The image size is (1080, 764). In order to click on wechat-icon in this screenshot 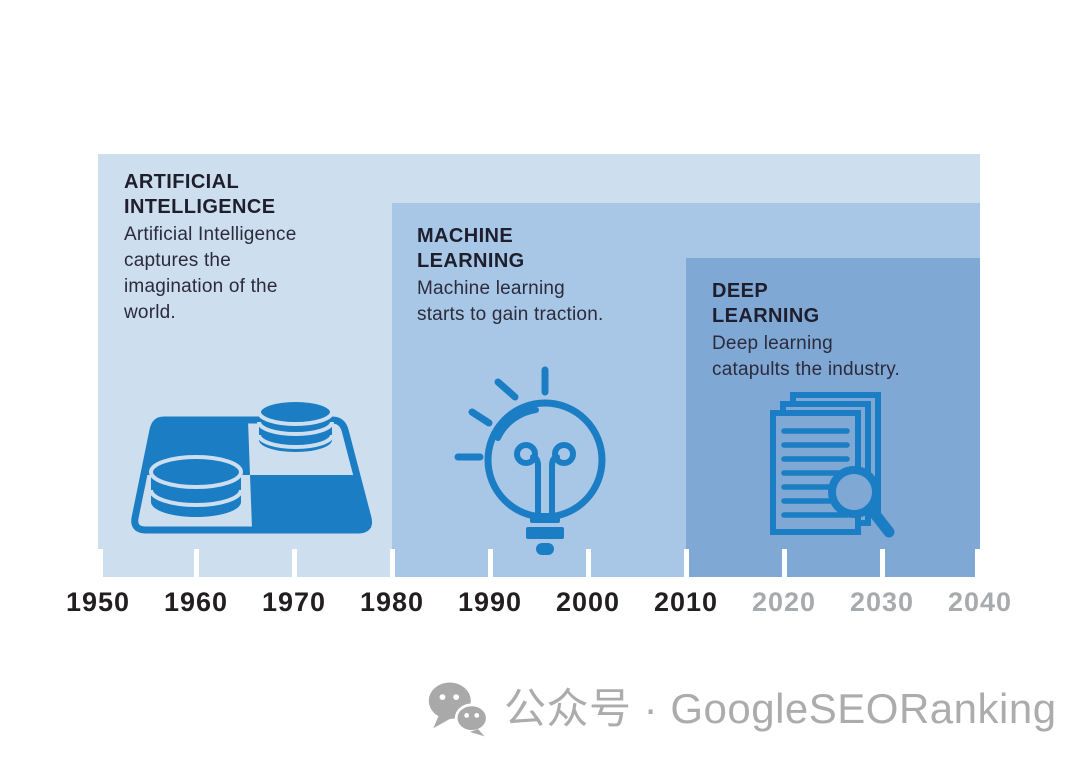, I will do `click(458, 709)`.